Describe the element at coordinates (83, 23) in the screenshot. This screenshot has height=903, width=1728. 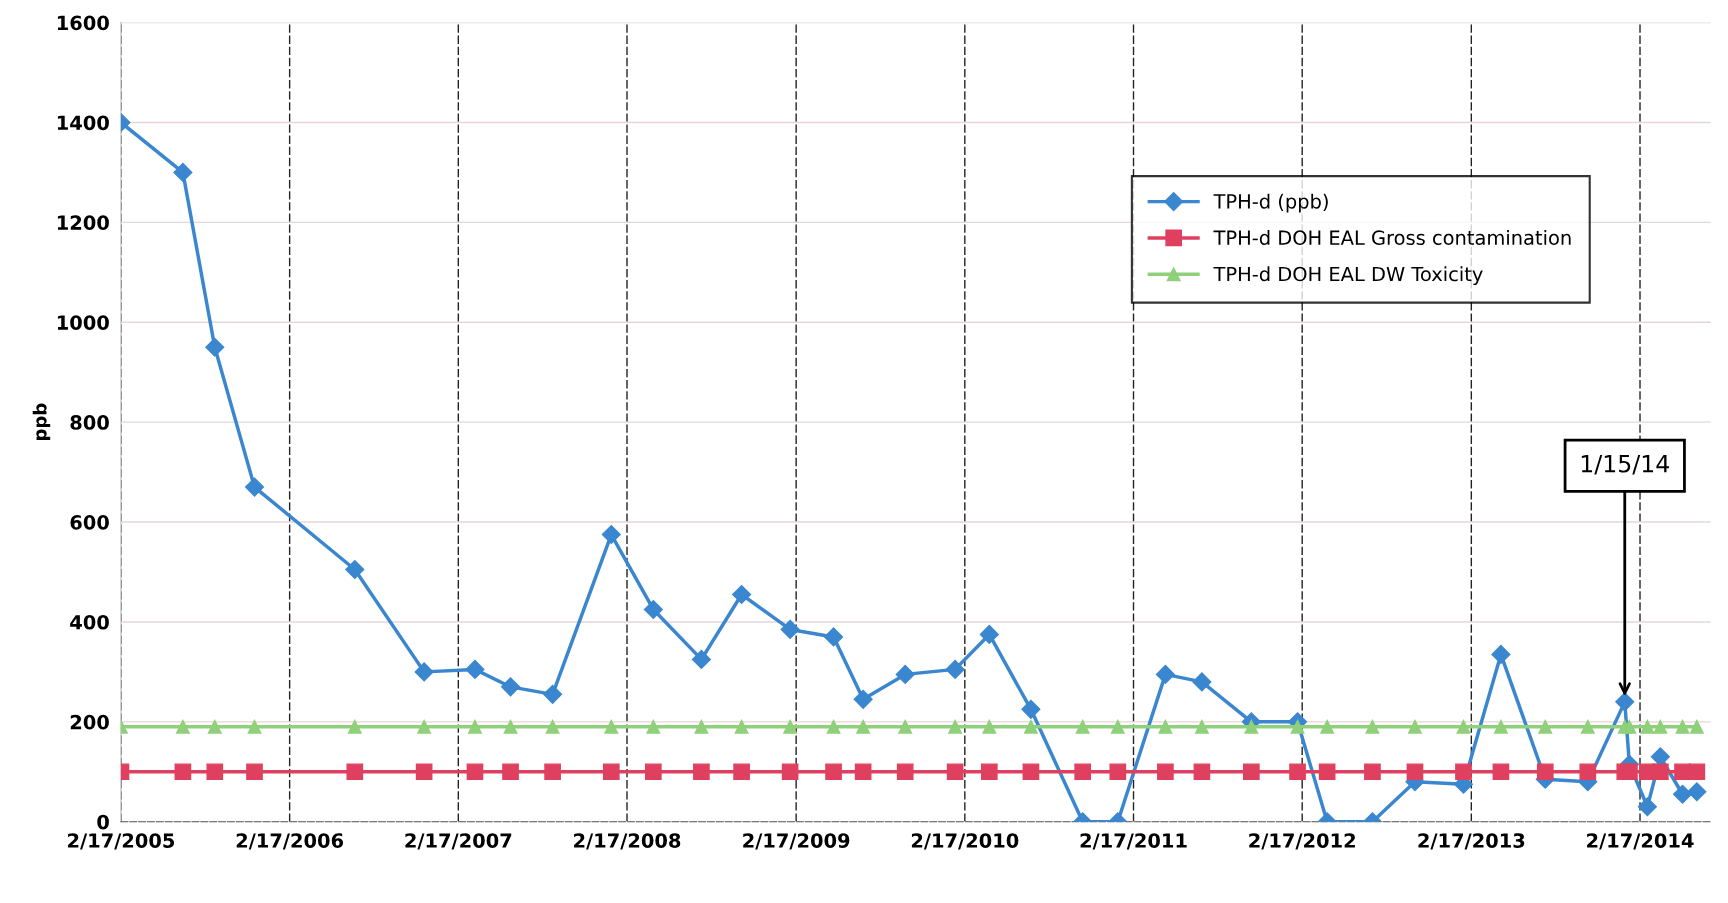
I see `y-tick-label: 1600` at that location.